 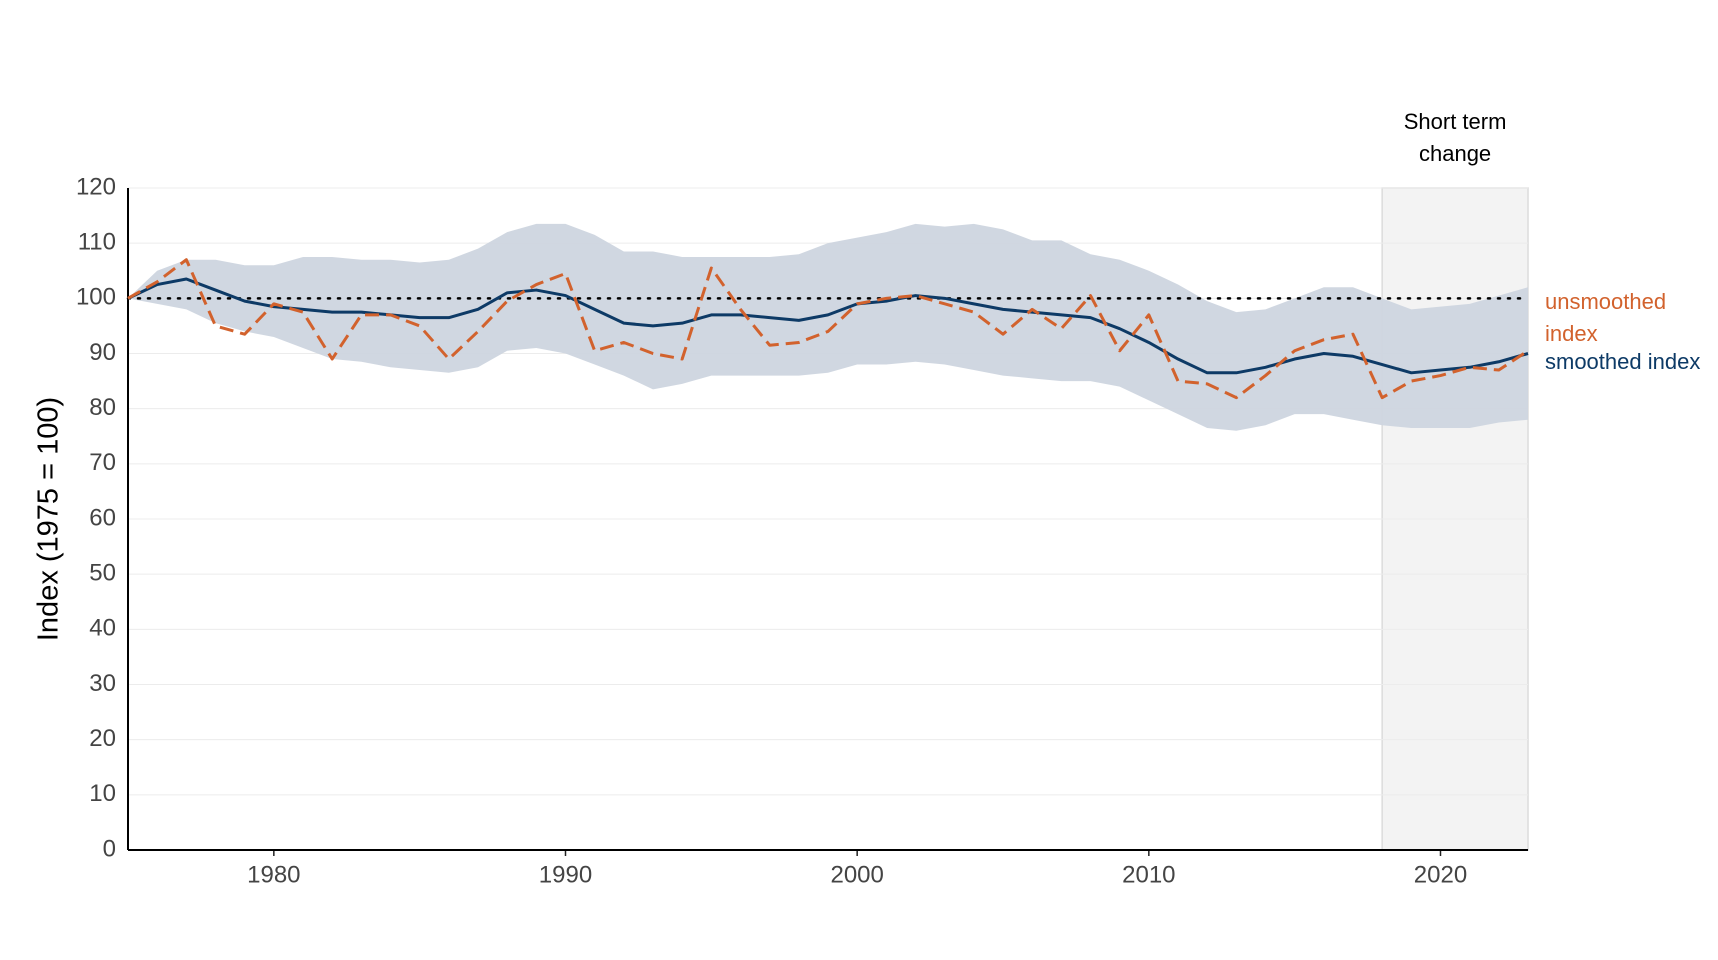 What do you see at coordinates (102, 352) in the screenshot?
I see `y-tick-label: 90` at bounding box center [102, 352].